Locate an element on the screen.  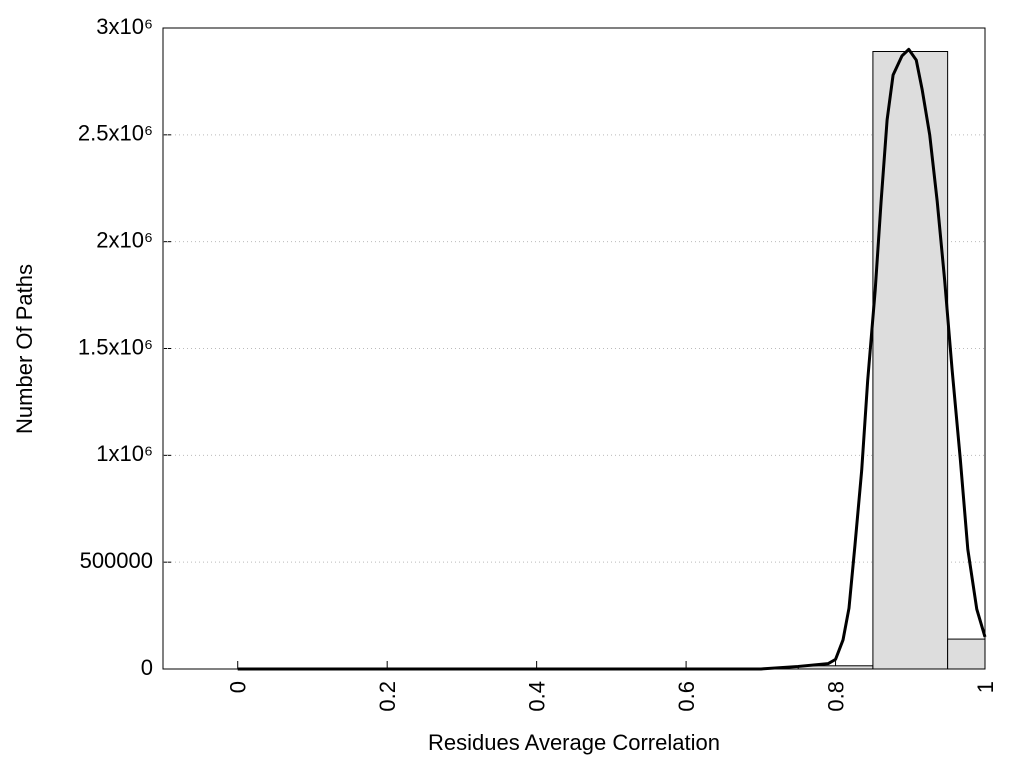
x-tick-label: 0.2 is located at coordinates (387, 696).